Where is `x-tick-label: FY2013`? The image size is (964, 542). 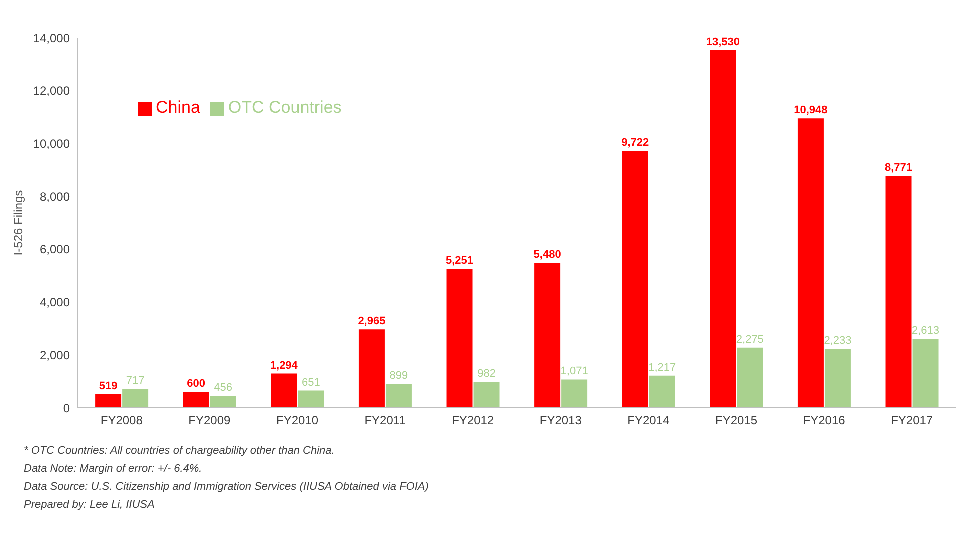
x-tick-label: FY2013 is located at coordinates (561, 421).